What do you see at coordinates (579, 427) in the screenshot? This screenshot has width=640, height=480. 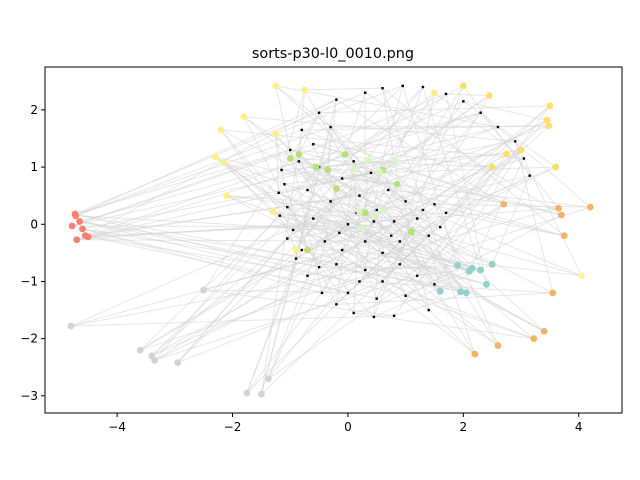 I see `x-tick-label: 4` at bounding box center [579, 427].